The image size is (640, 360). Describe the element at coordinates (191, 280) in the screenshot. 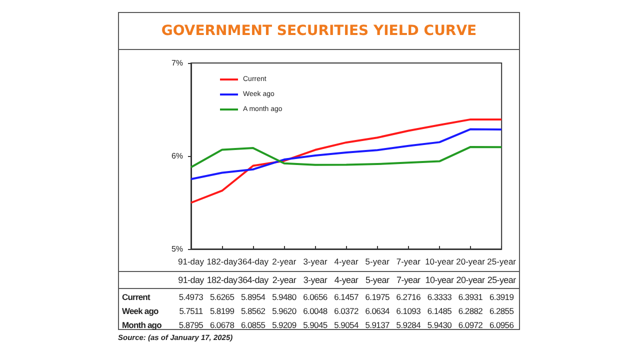

I see `category-label: 91-day` at that location.